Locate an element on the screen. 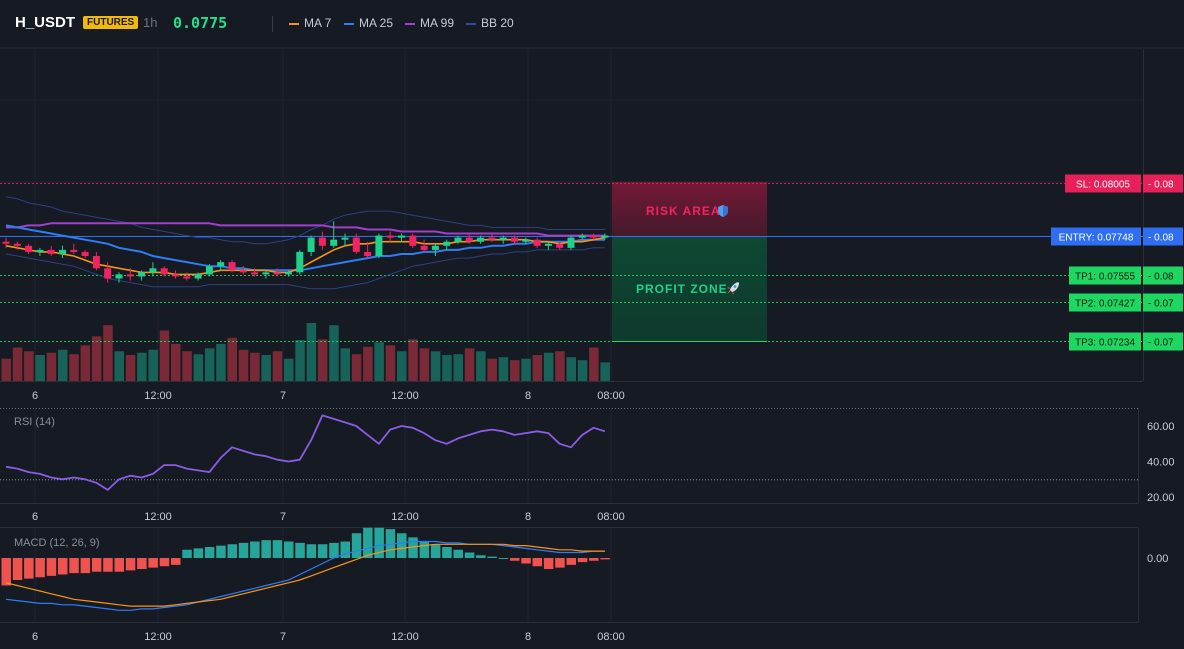 The image size is (1184, 649). level-tag-text-tp1: TP1: 0.07555 is located at coordinates (1105, 277).